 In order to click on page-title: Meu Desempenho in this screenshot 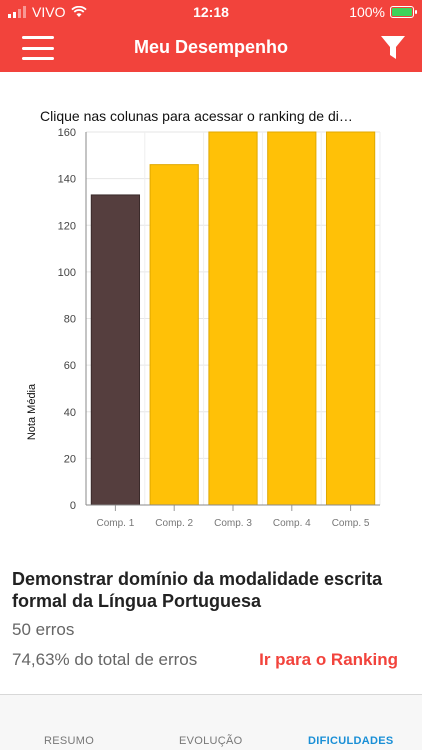, I will do `click(211, 47)`.